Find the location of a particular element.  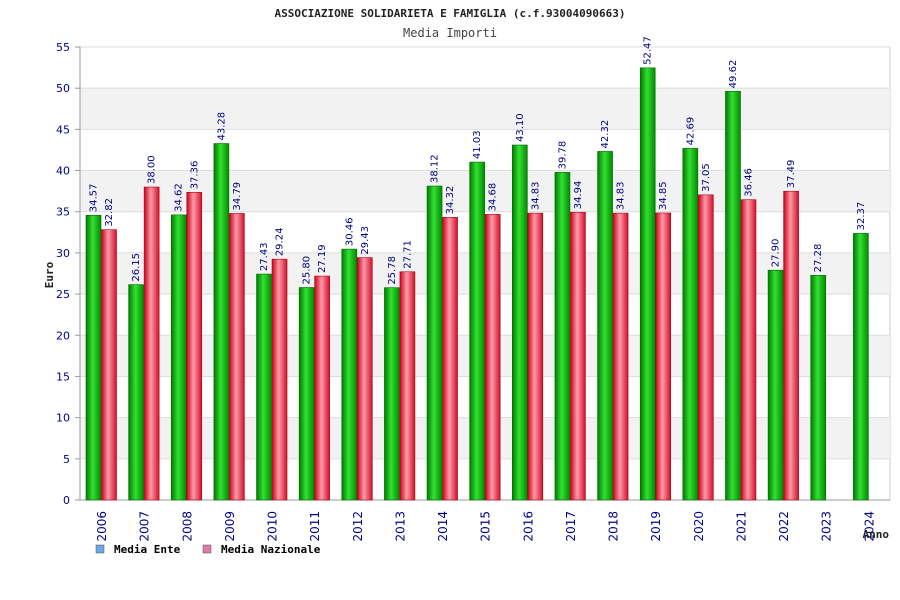

value-label: 32.37 is located at coordinates (861, 216).